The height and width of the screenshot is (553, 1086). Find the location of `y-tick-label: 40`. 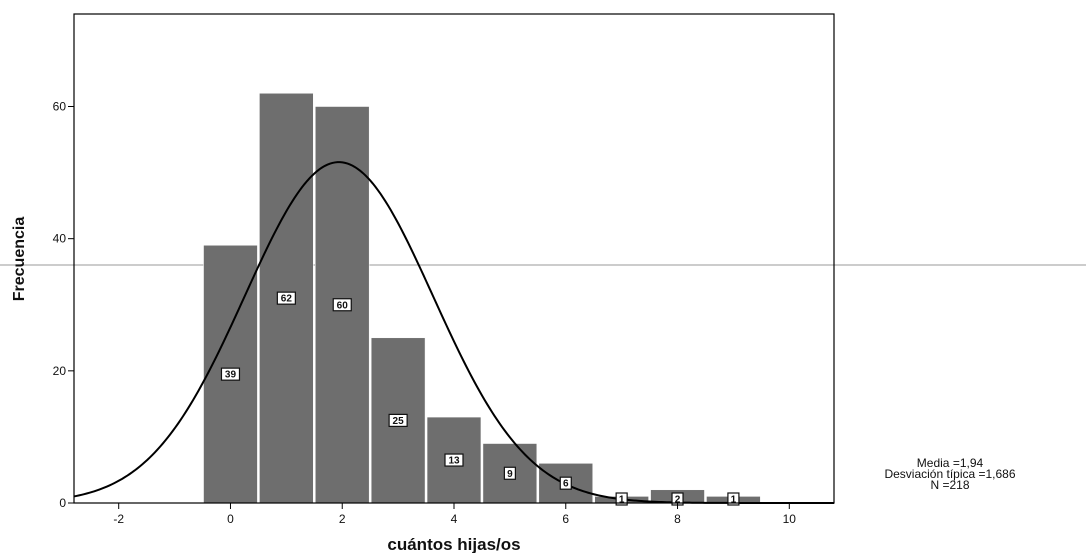

y-tick-label: 40 is located at coordinates (60, 239).